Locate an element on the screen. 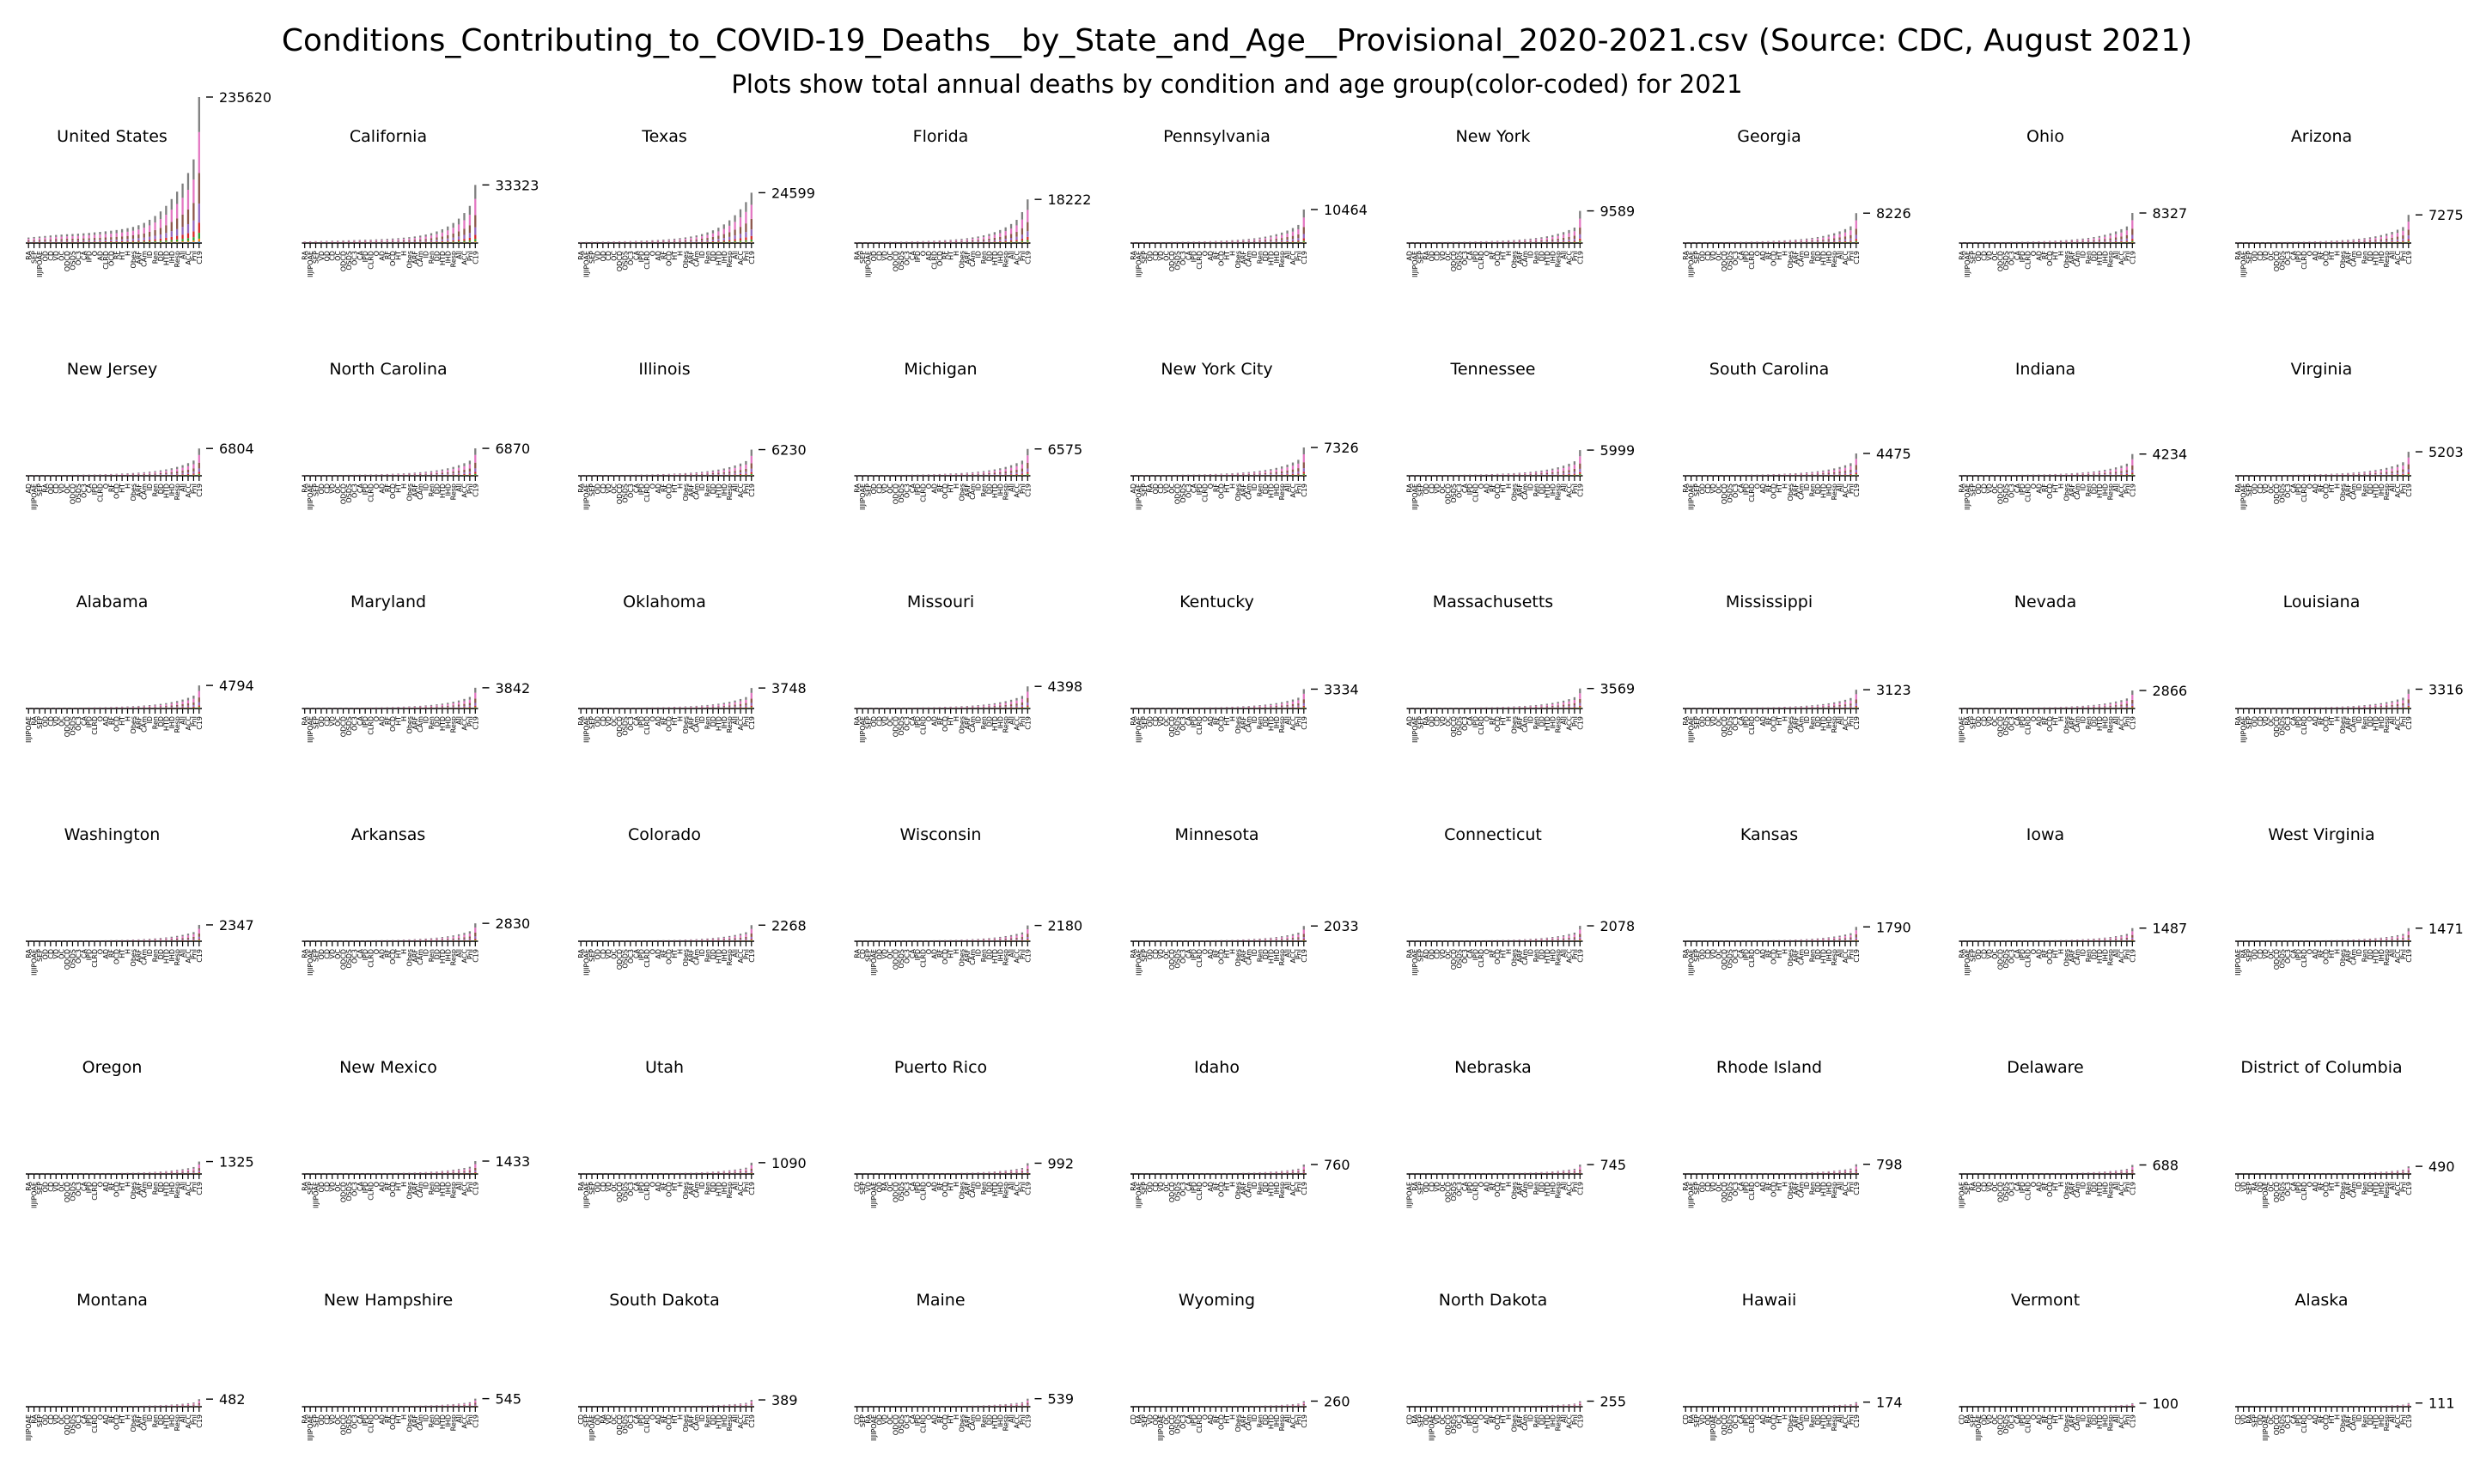 The height and width of the screenshot is (1484, 2474). y-max-label: 6804 is located at coordinates (236, 449).